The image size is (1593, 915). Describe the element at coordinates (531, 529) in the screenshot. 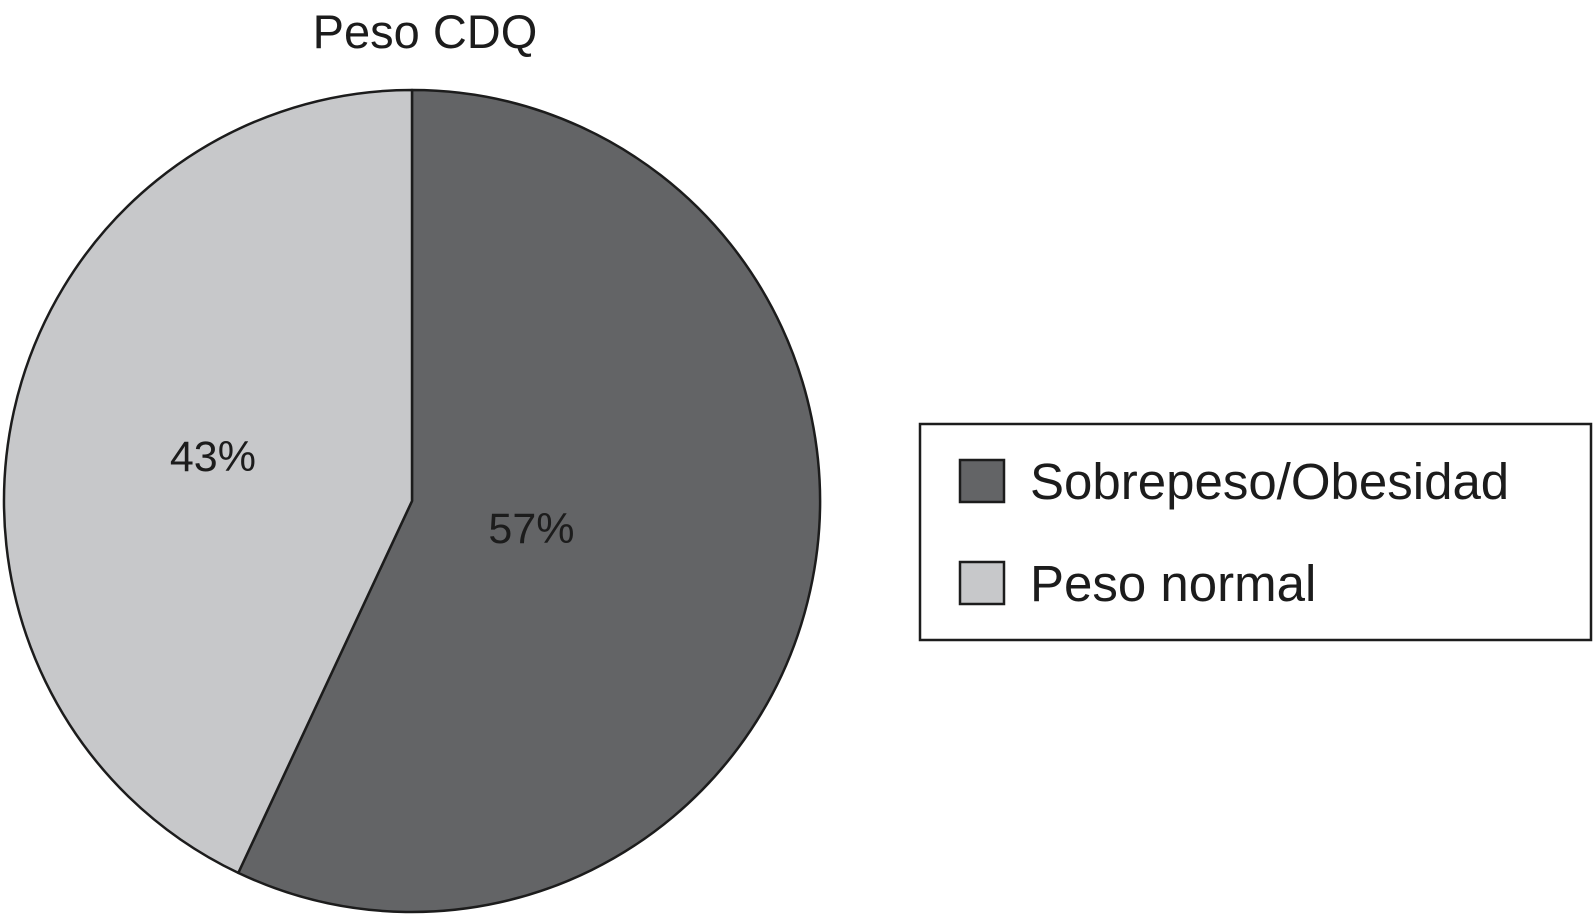

I see `slice-label-sobrepeso-obesidad: 57%` at that location.